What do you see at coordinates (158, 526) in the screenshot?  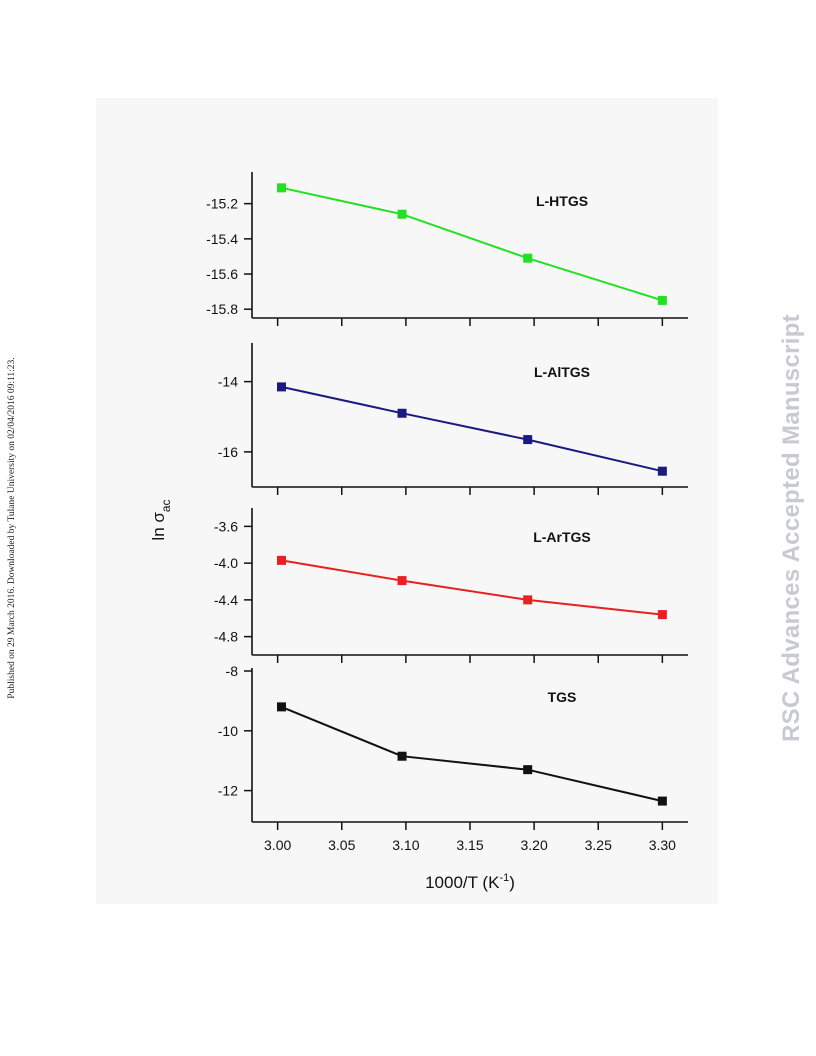 I see `y-axis-title-main: ln σ` at bounding box center [158, 526].